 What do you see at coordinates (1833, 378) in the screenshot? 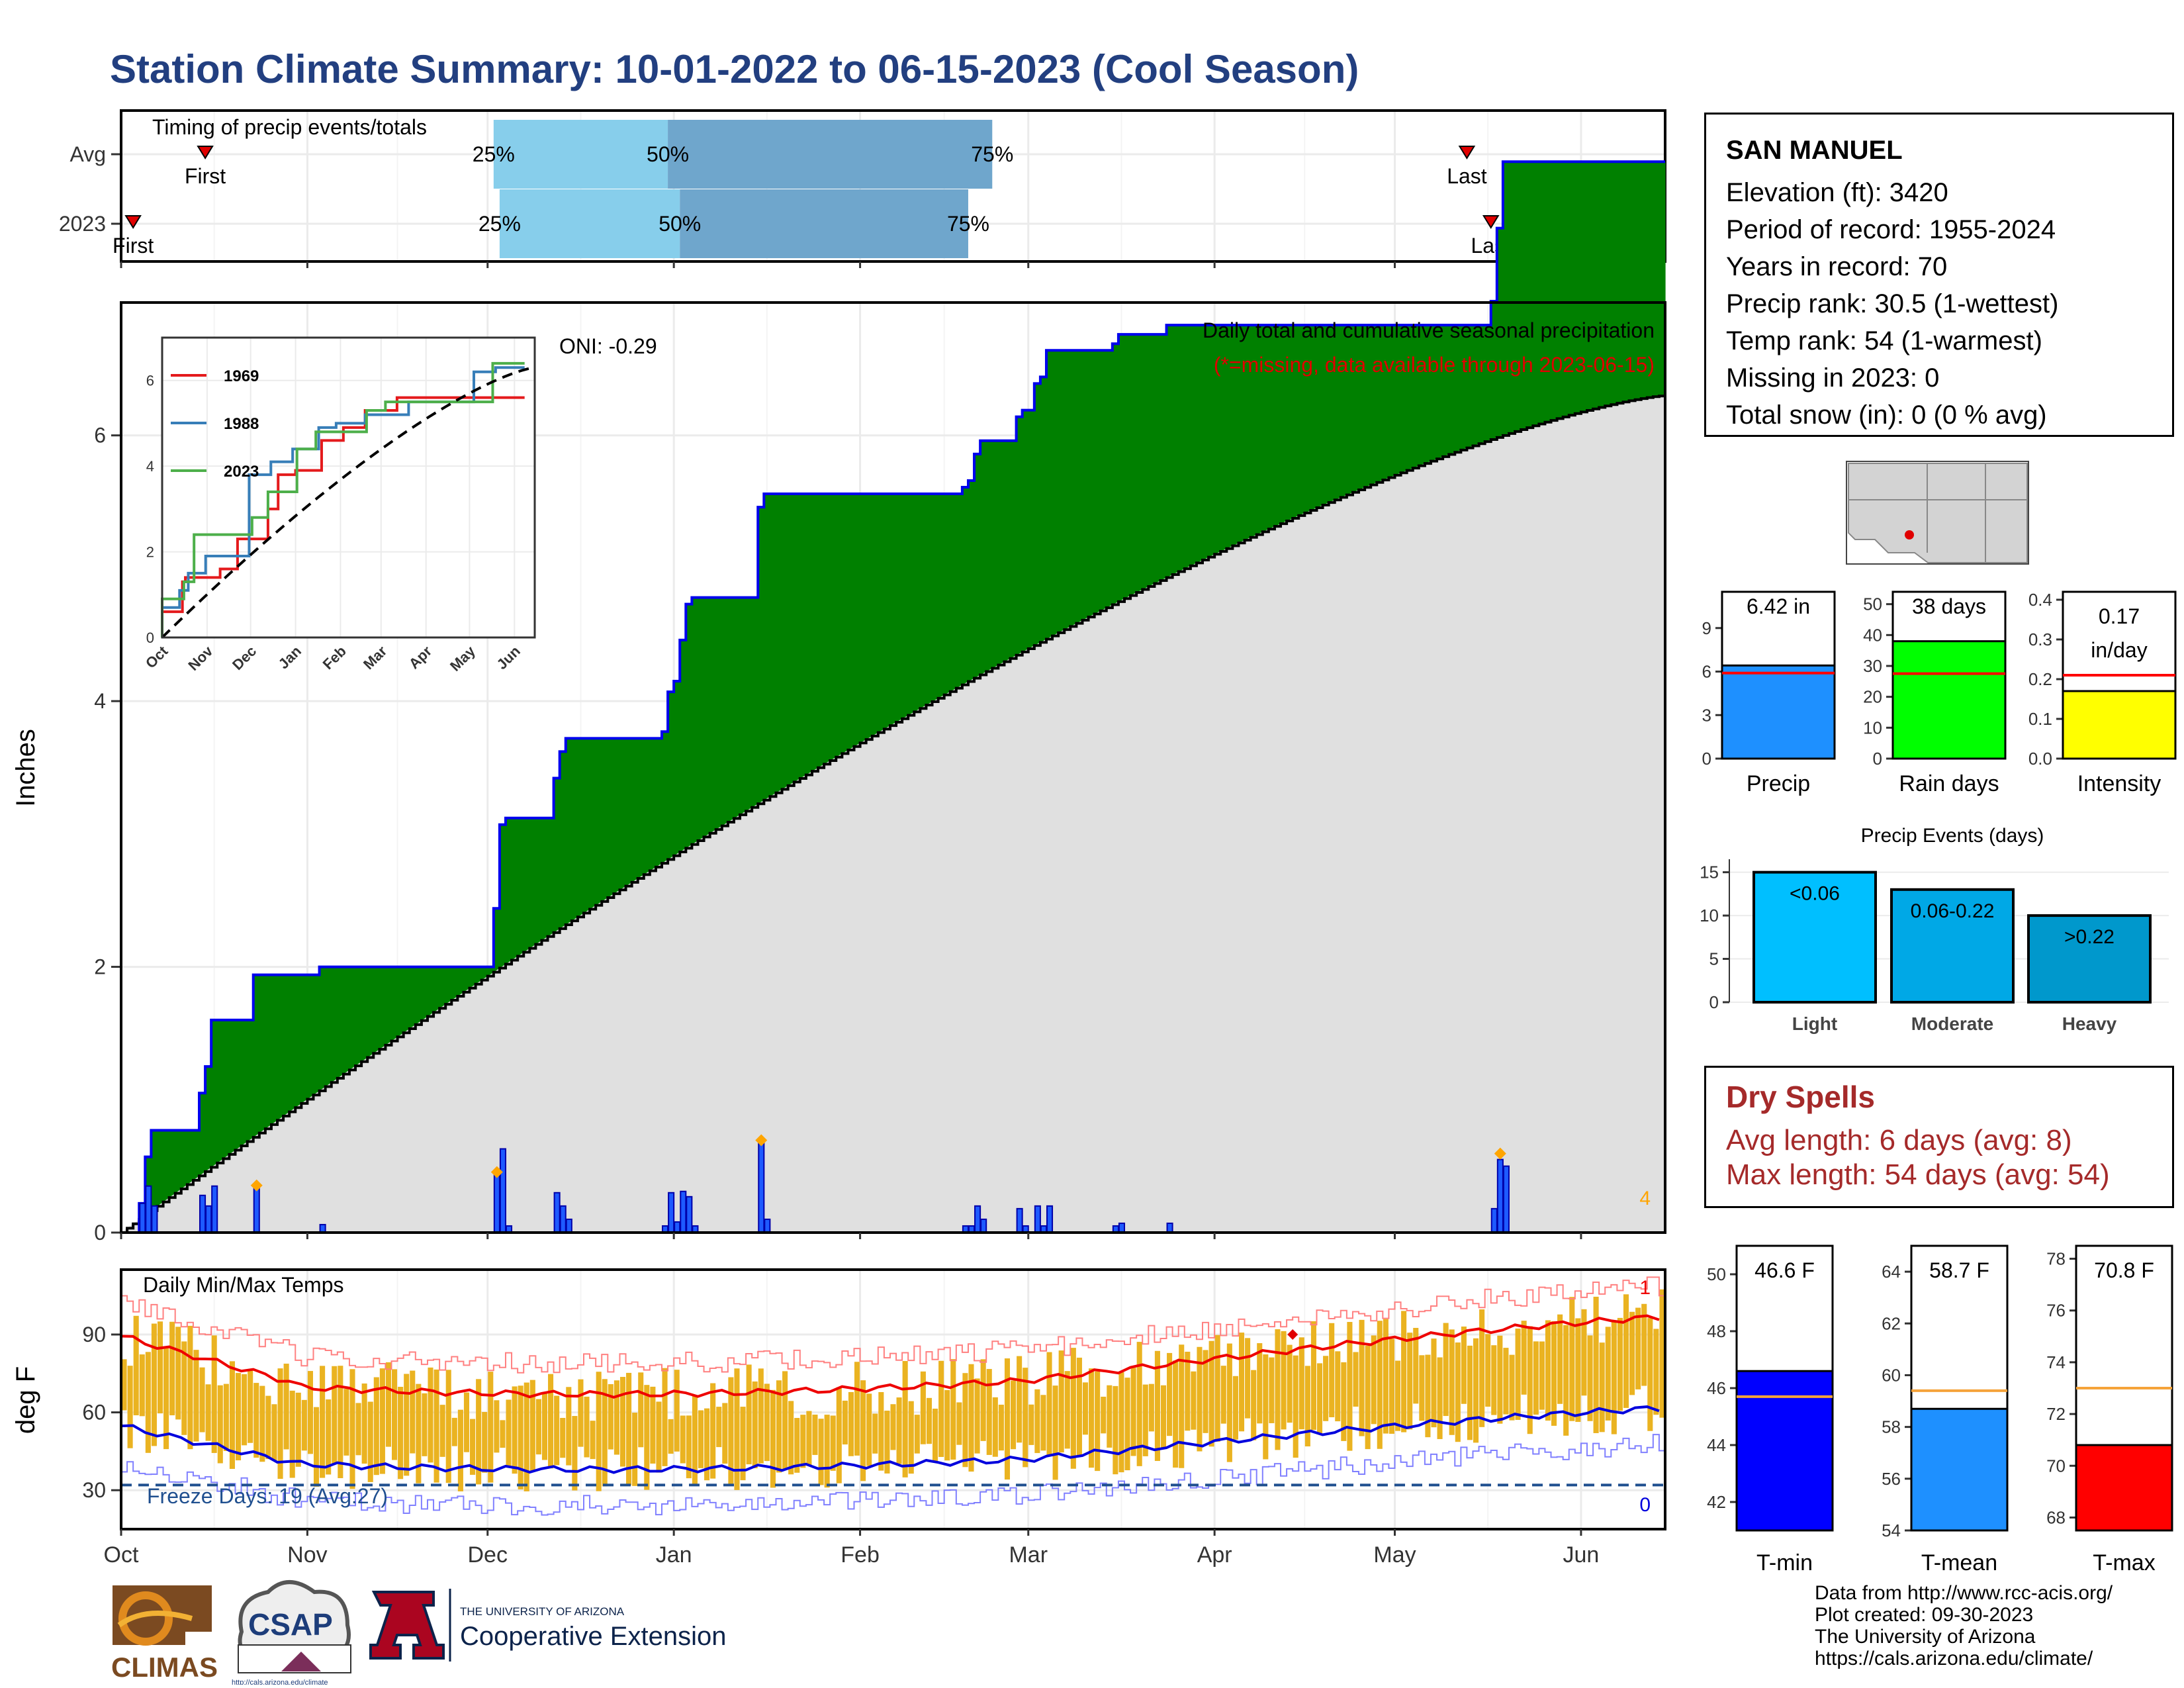
I see `station-line: Missing in 2023: 0` at bounding box center [1833, 378].